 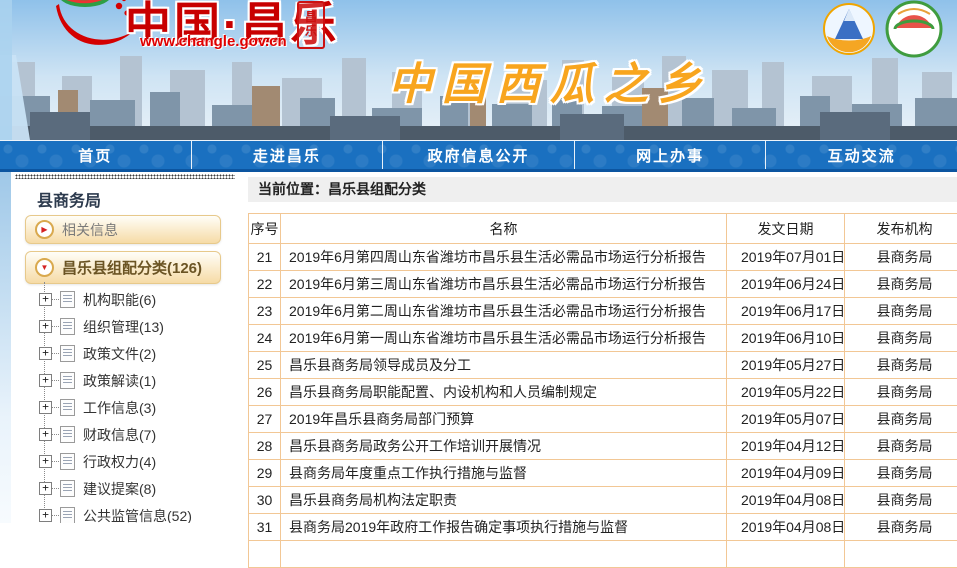 I want to click on left-decor-strip, so click(x=5, y=347).